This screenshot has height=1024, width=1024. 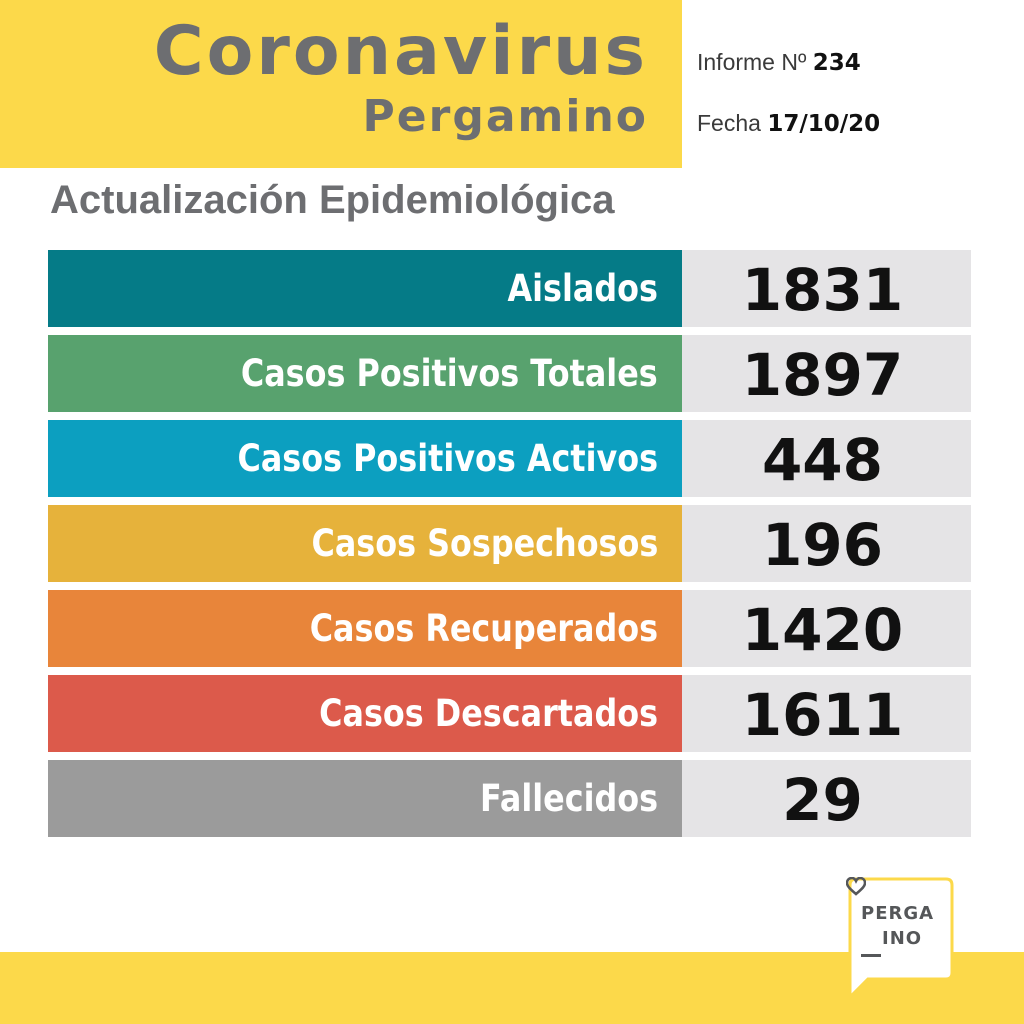 I want to click on stat-label: Casos Positivos Totales, so click(x=365, y=373).